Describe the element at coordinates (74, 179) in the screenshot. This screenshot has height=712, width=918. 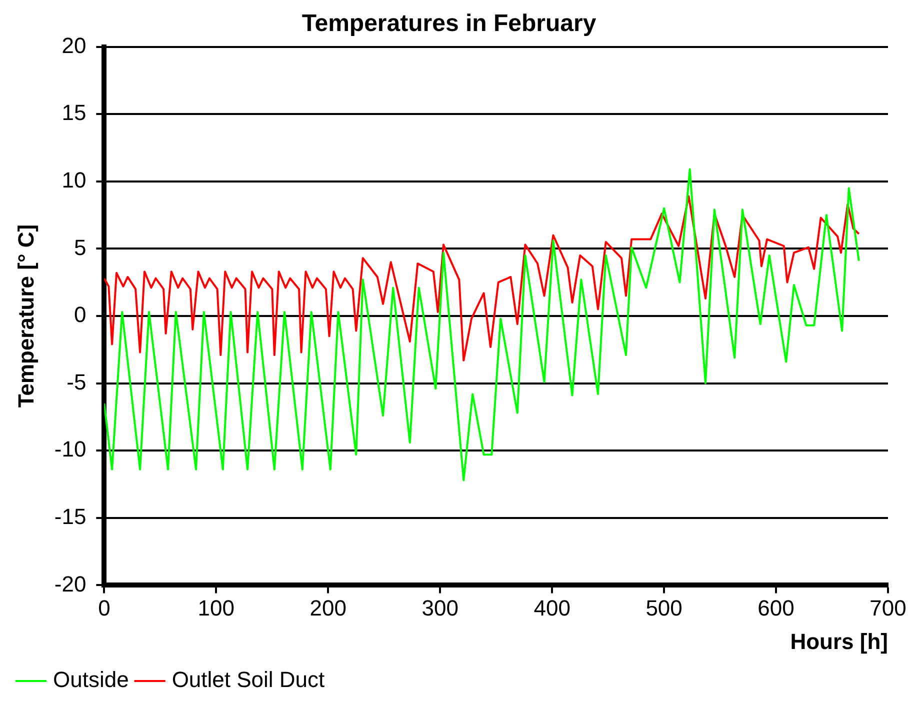
I see `y-tick-label: 10` at that location.